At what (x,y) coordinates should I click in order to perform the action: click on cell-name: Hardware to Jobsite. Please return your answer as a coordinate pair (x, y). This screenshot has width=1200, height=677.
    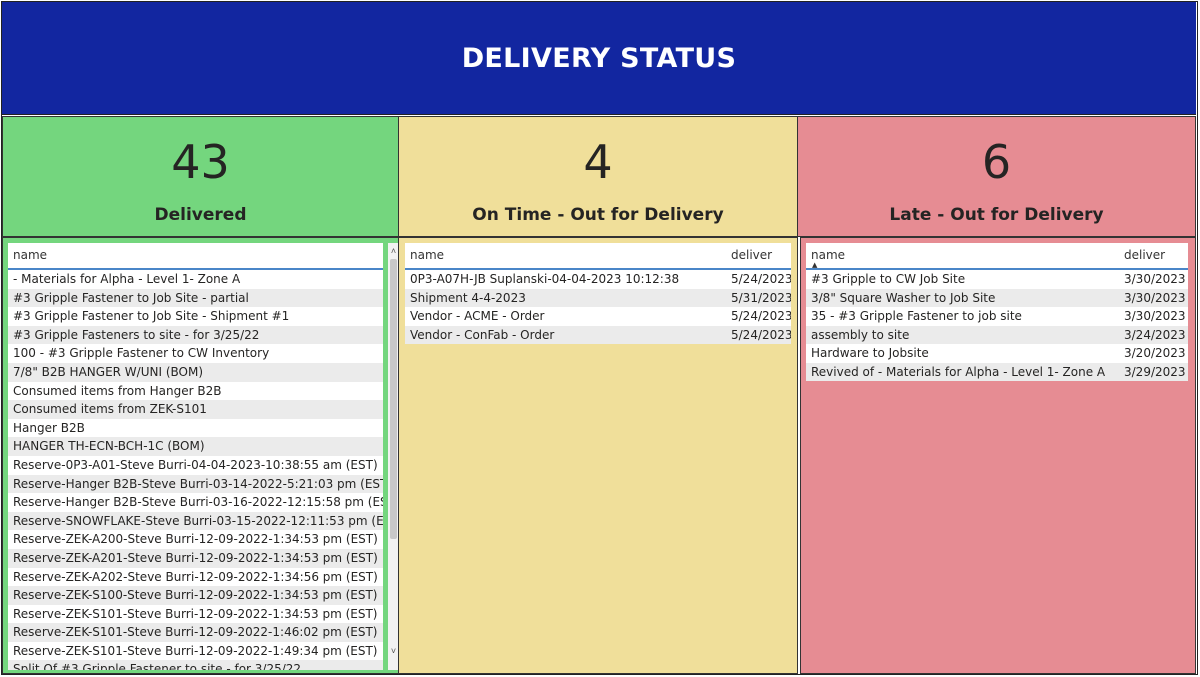
    Looking at the image, I should click on (870, 353).